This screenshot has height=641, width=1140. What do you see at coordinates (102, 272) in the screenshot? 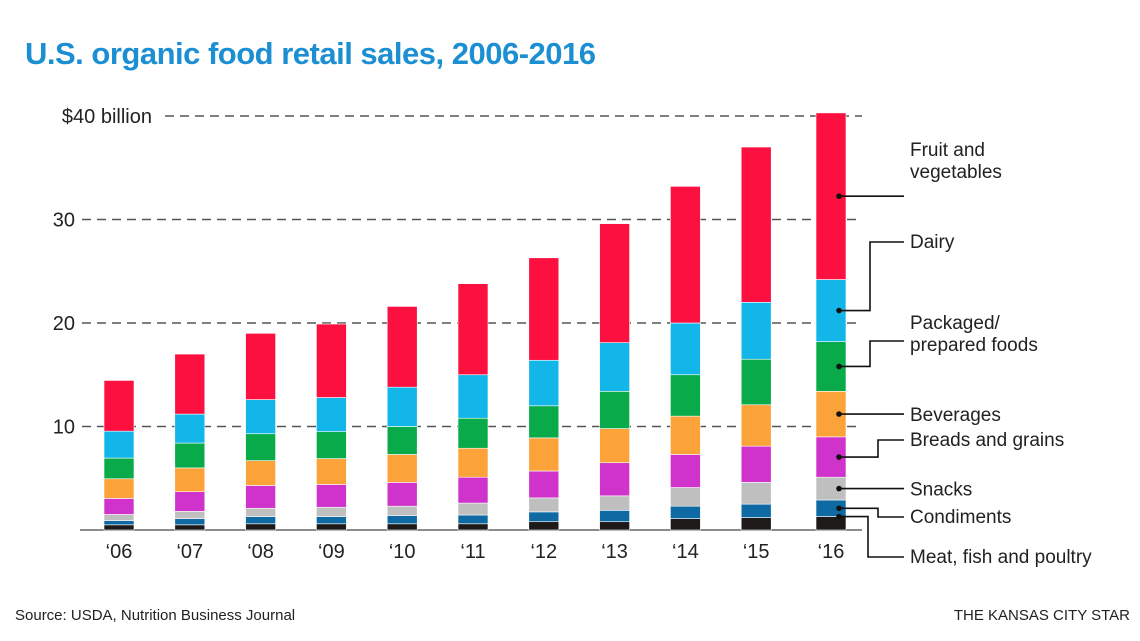
I see `y-axis: 10 20 30 $40 billion` at bounding box center [102, 272].